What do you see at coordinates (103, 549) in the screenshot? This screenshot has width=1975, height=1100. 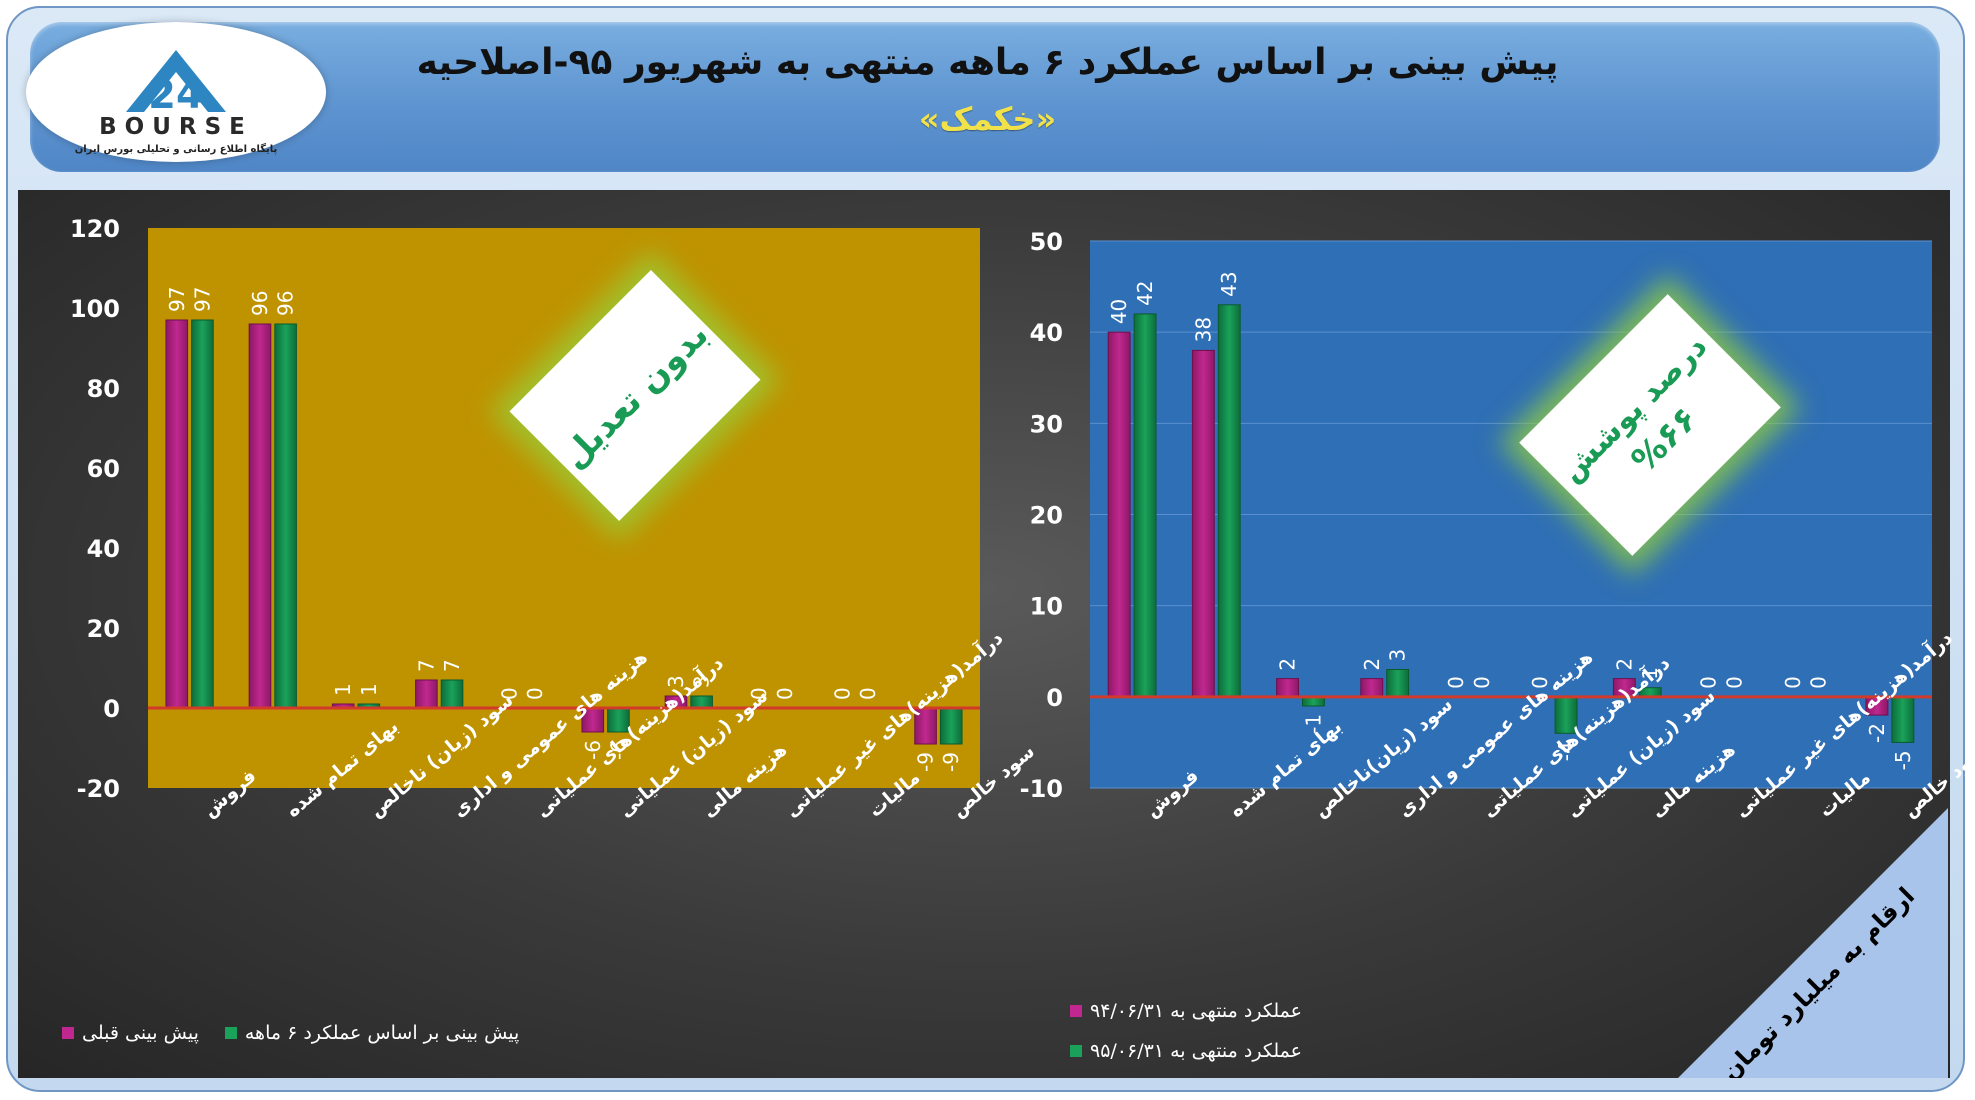 I see `left-y-tick-label: 40` at bounding box center [103, 549].